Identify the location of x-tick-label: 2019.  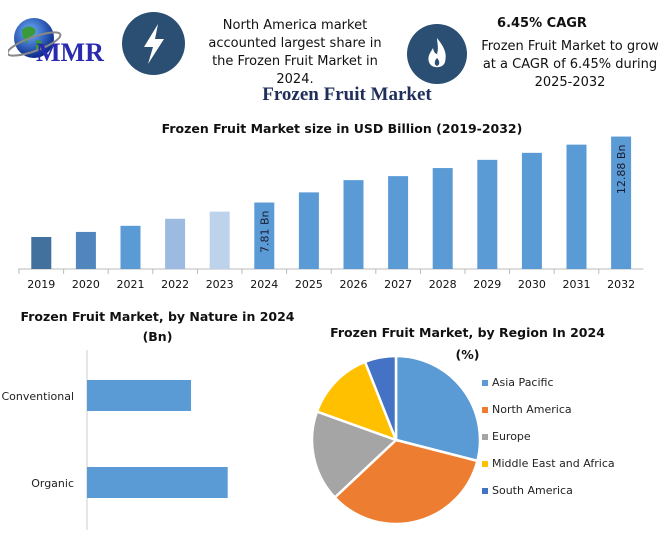
(41, 284).